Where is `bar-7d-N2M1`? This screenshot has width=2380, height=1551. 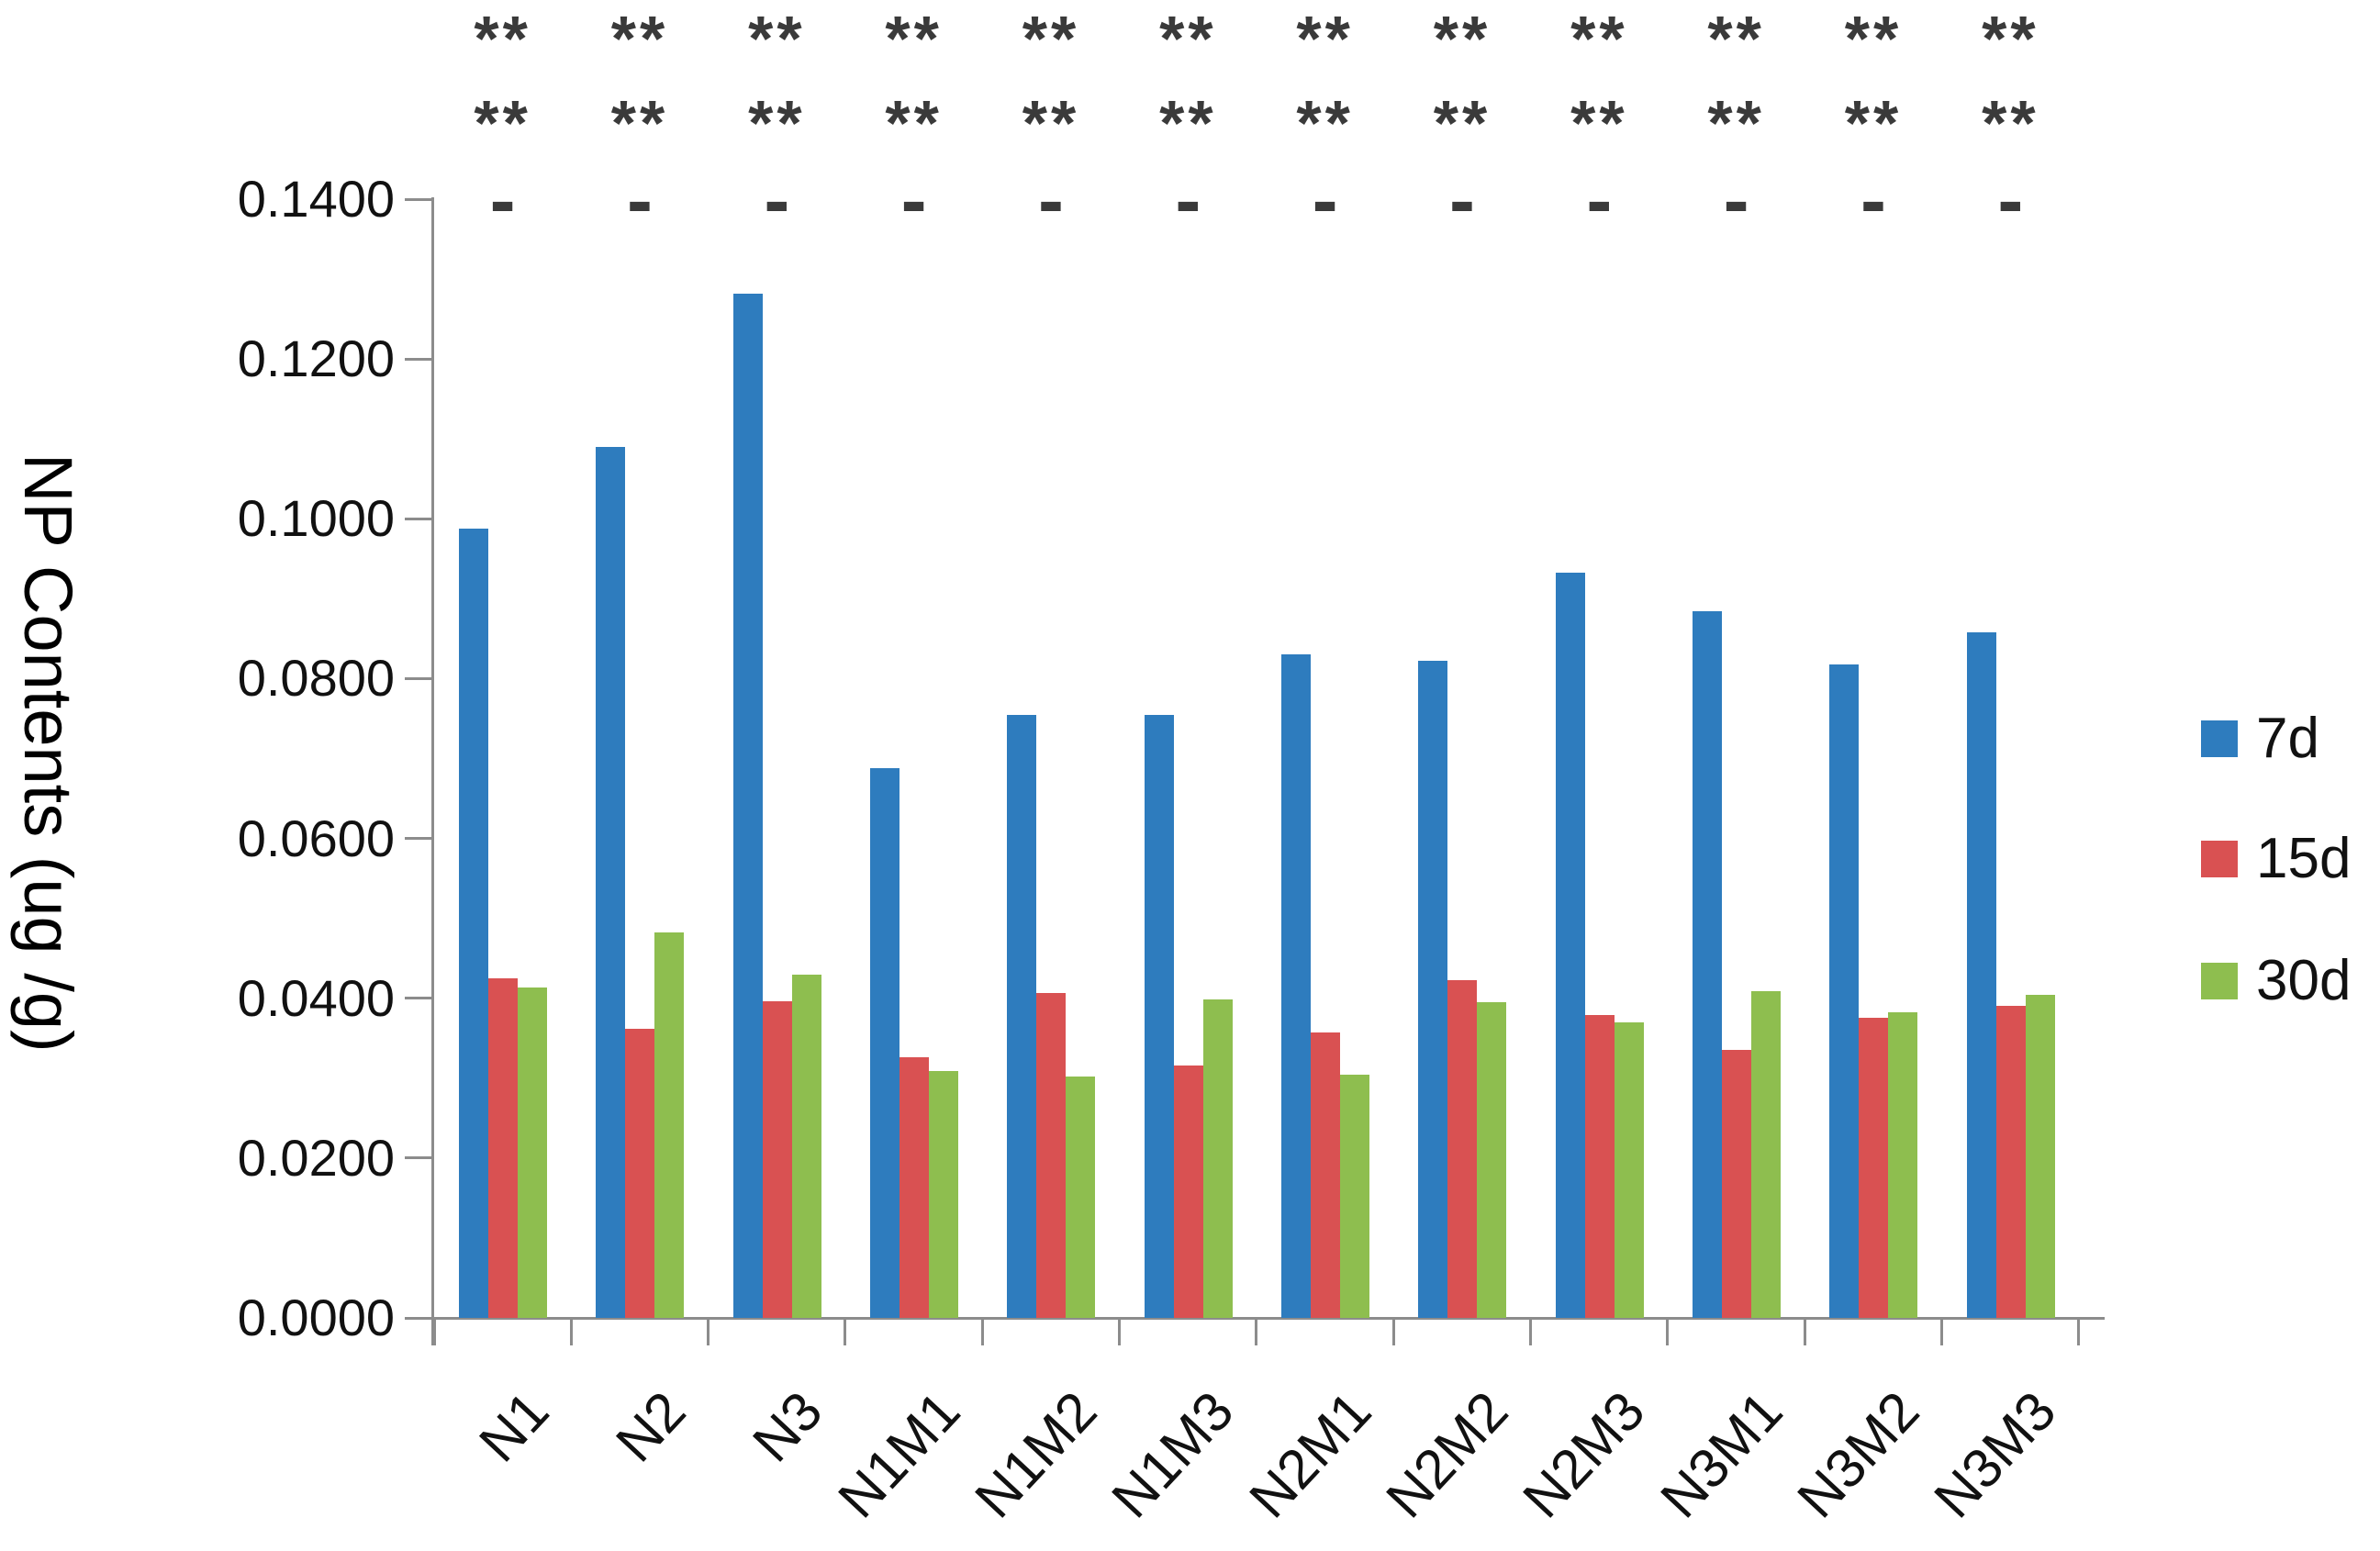
bar-7d-N2M1 is located at coordinates (1295, 986).